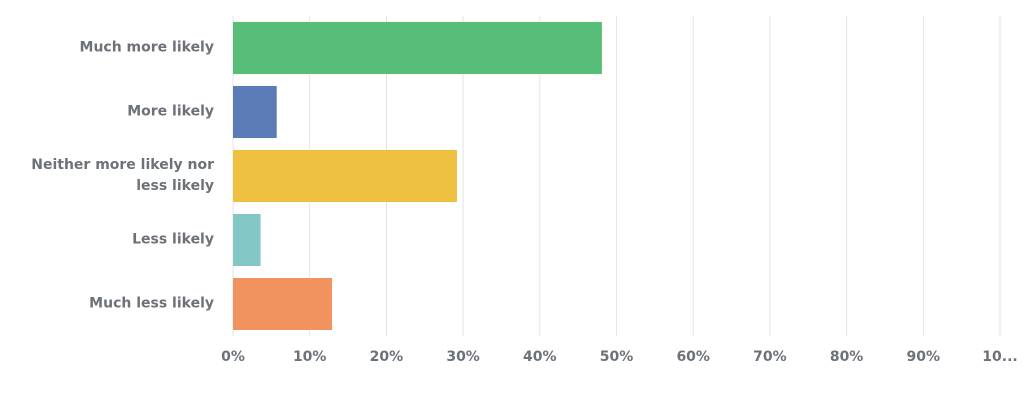 This screenshot has width=1024, height=402. I want to click on x-tick-label: 90%, so click(924, 357).